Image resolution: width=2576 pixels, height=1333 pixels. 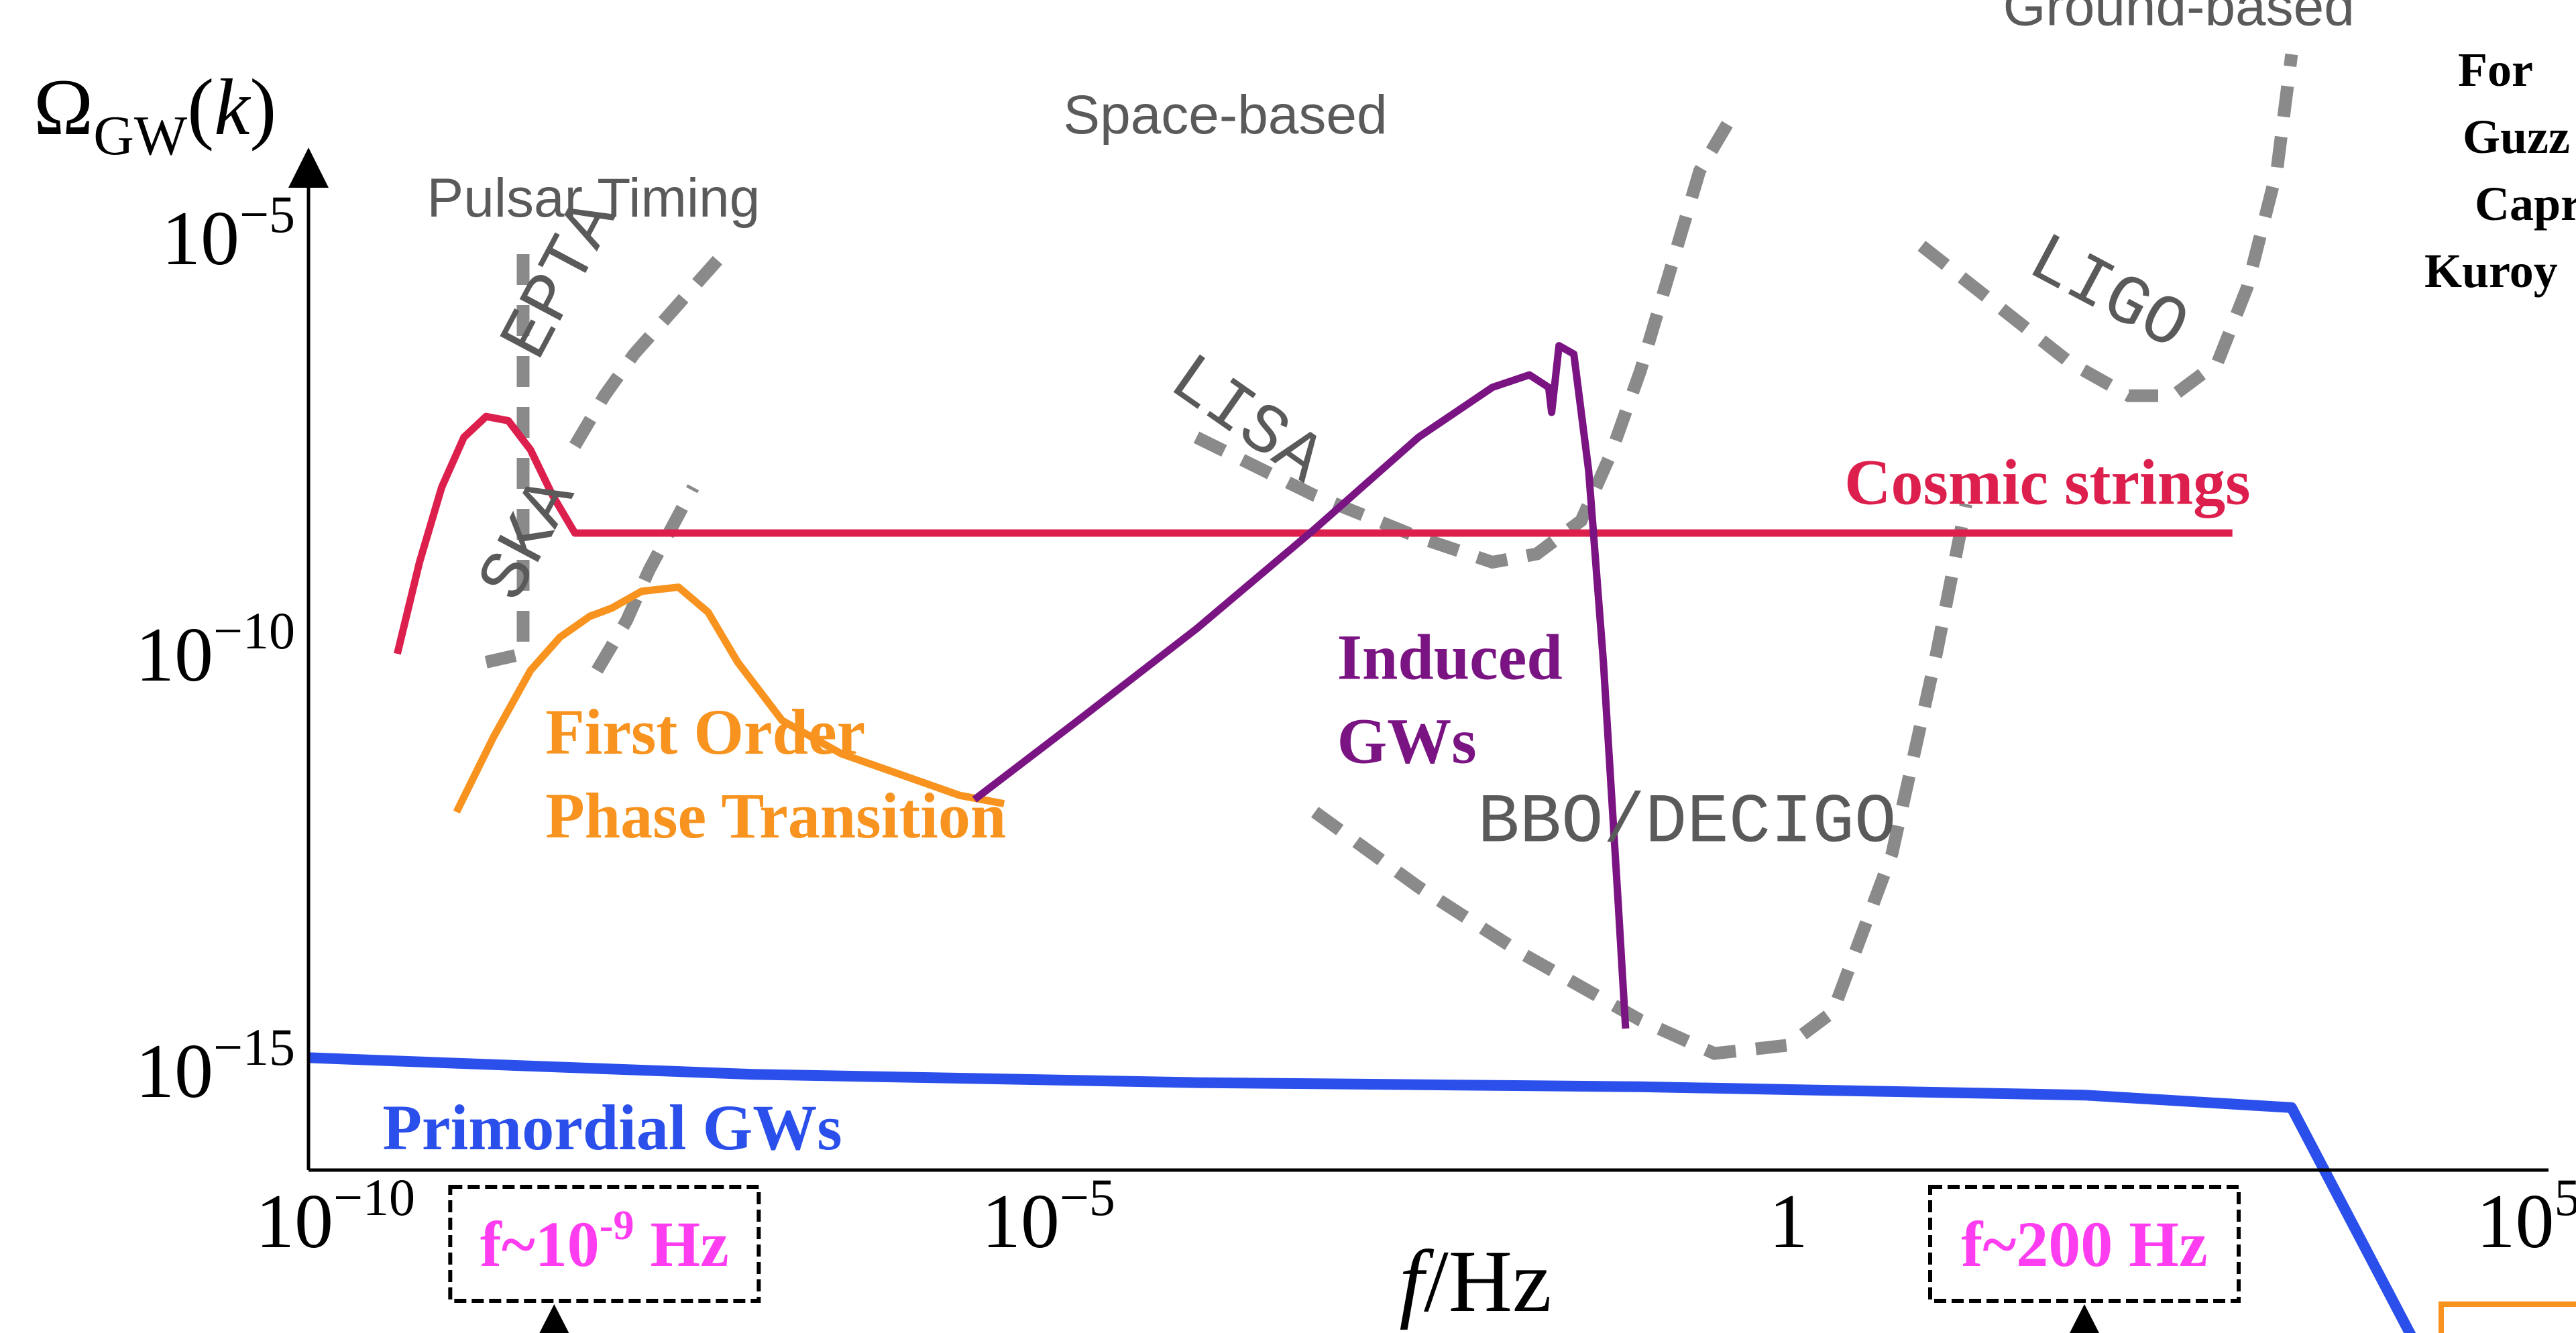 I want to click on detector-group-label: Space-based, so click(x=1225, y=115).